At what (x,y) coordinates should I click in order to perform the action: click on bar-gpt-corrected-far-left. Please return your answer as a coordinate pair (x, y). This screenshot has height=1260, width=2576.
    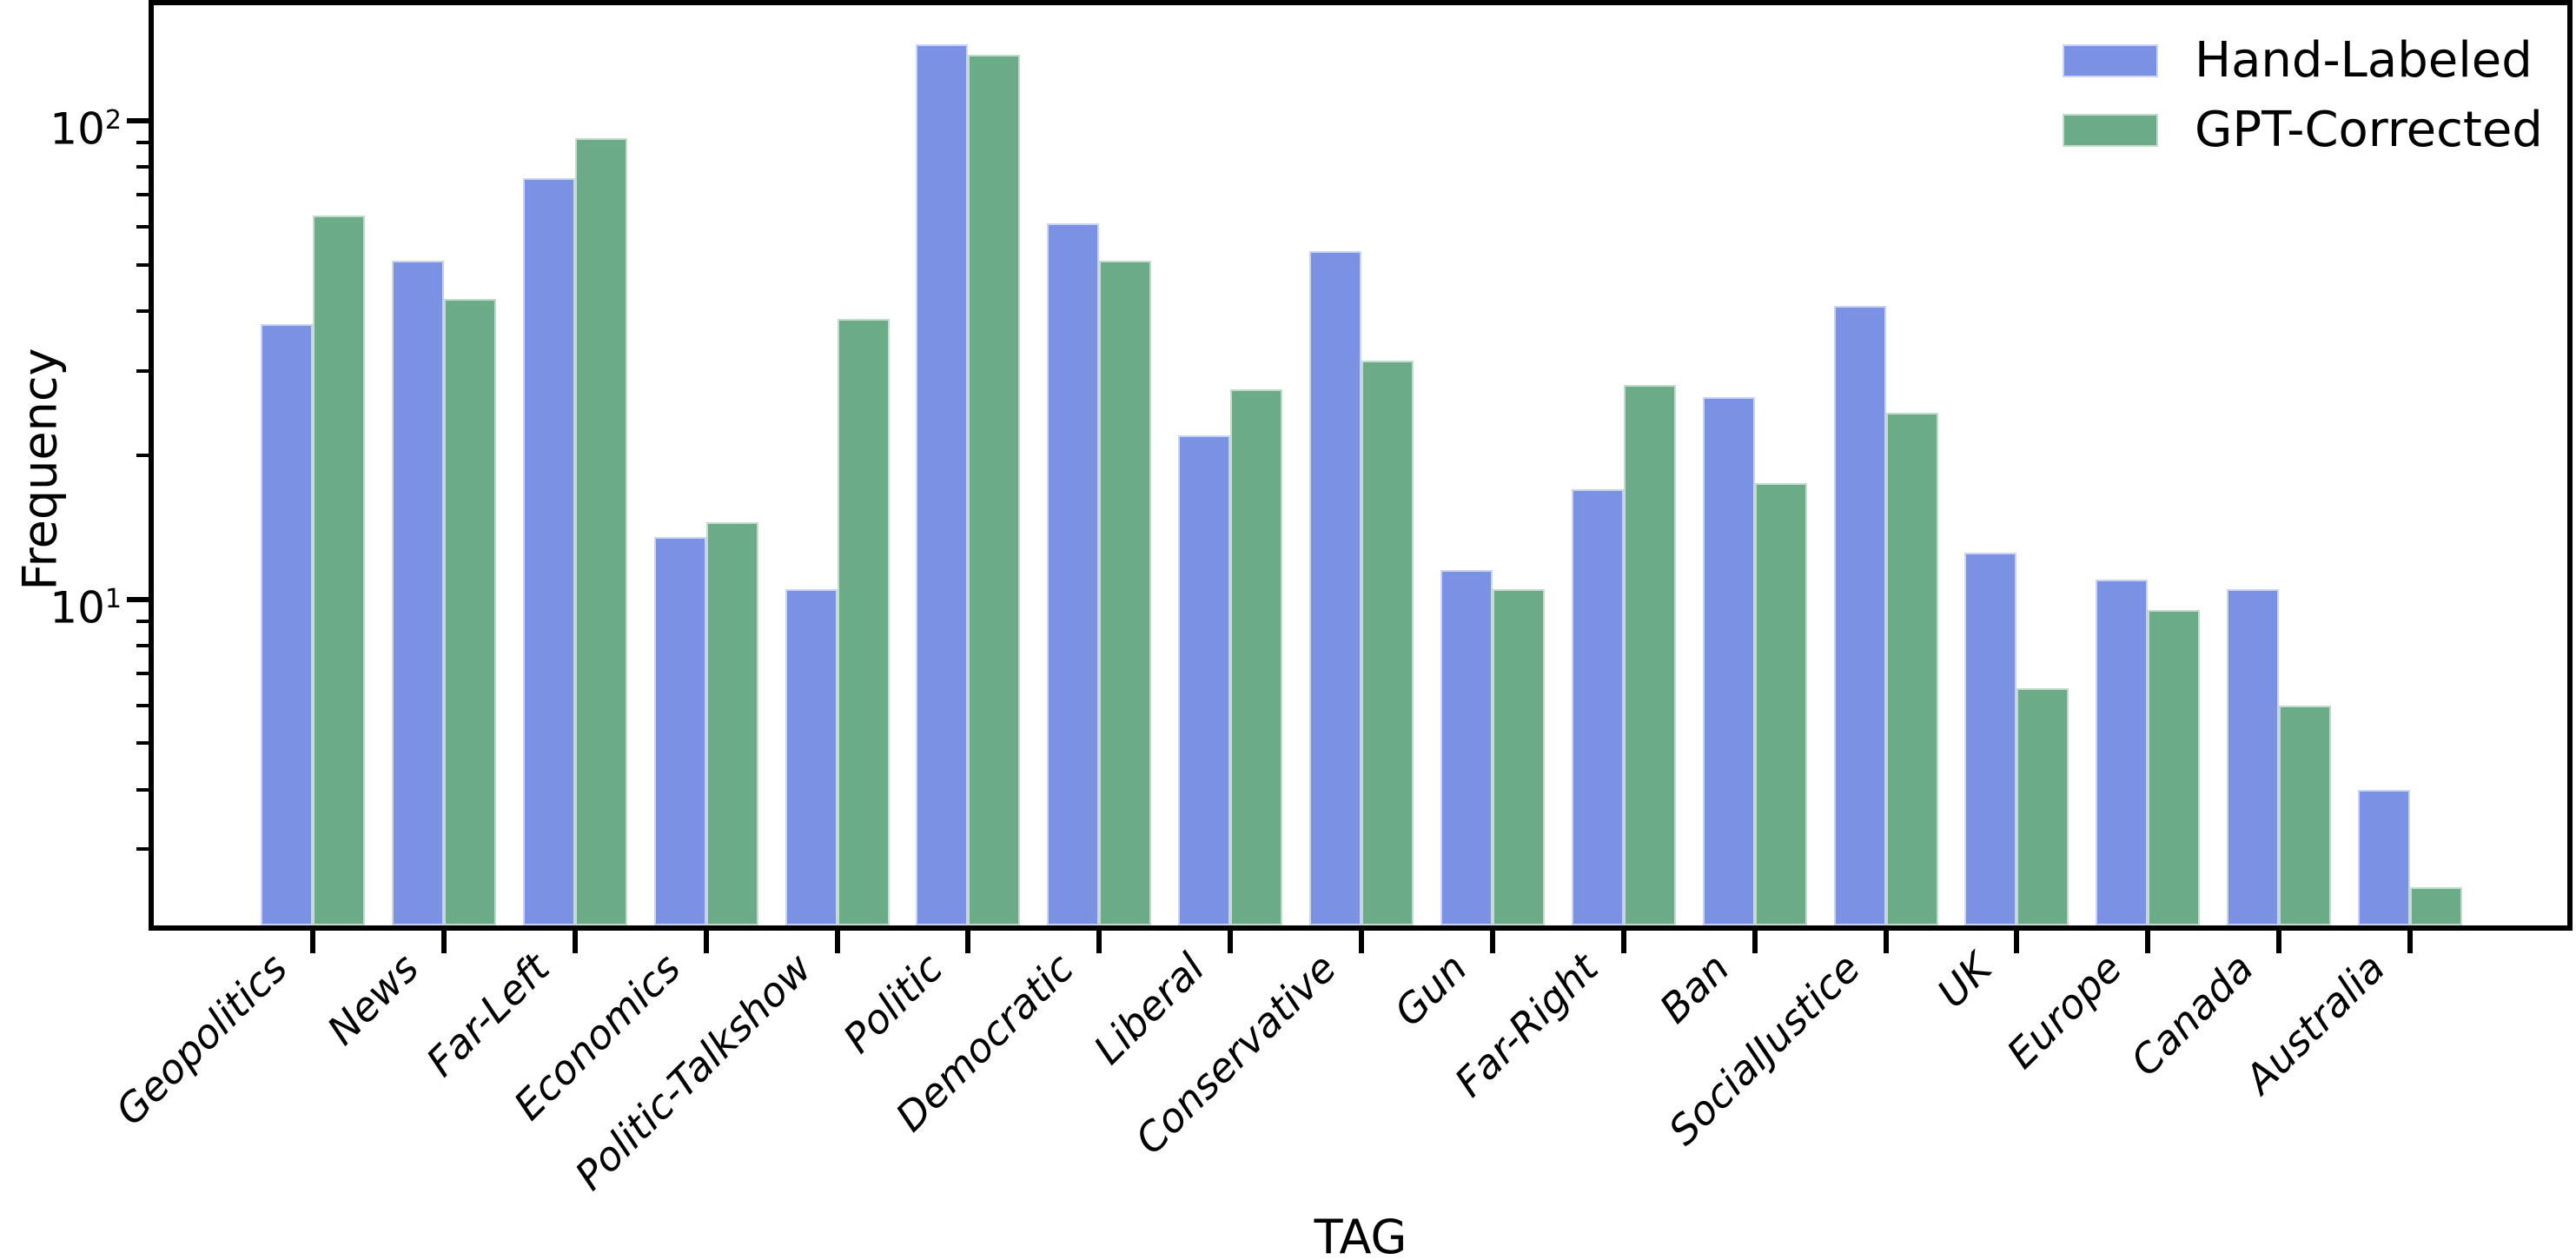
    Looking at the image, I should click on (600, 531).